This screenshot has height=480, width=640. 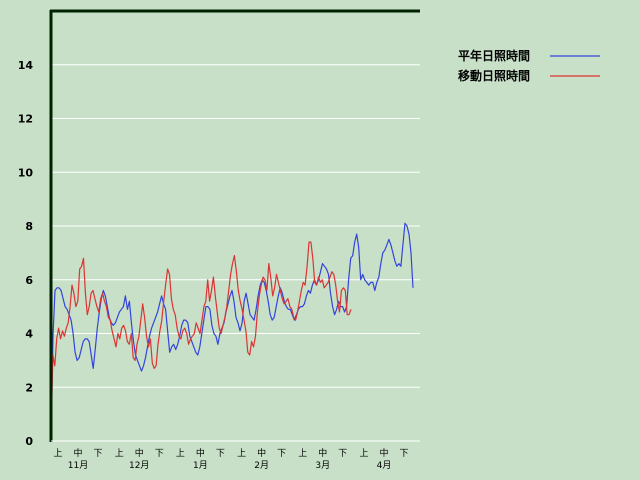 What do you see at coordinates (384, 465) in the screenshot?
I see `x-tick-month: 4月` at bounding box center [384, 465].